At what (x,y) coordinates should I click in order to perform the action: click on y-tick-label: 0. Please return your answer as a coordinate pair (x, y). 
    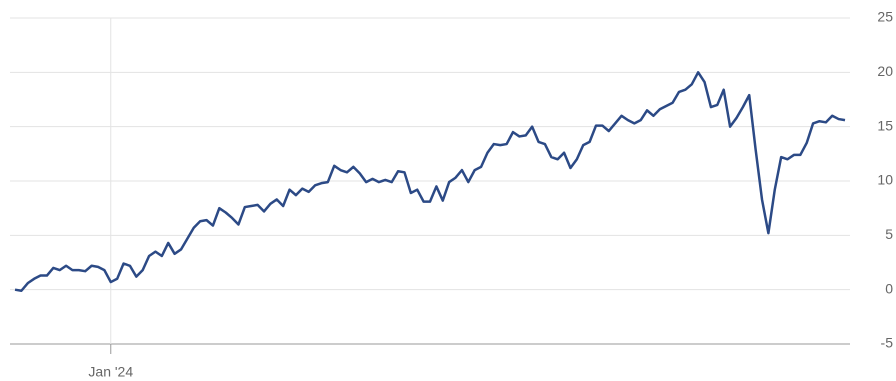
    Looking at the image, I should click on (889, 288).